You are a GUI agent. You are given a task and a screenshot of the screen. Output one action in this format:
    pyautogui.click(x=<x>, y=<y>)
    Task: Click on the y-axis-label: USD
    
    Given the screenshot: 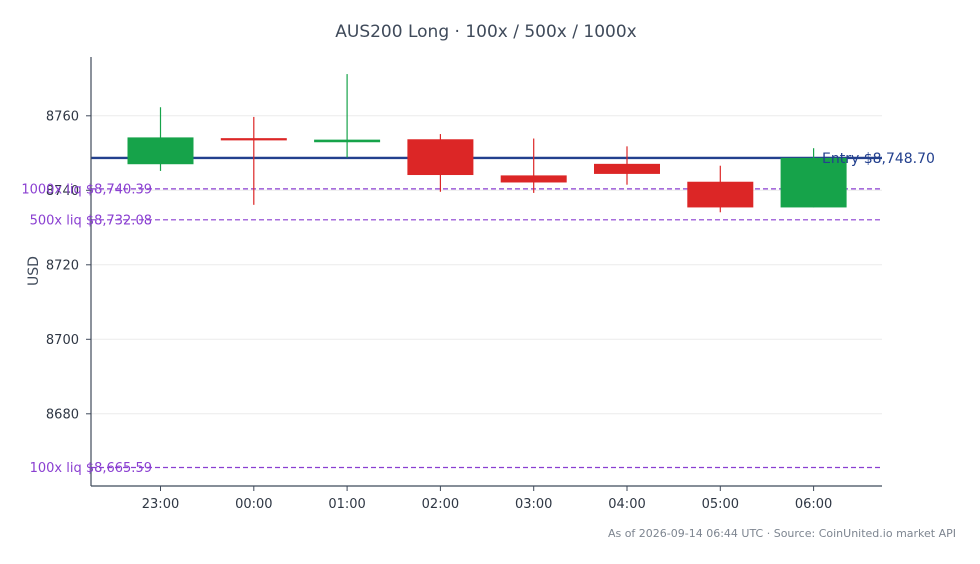 What is the action you would take?
    pyautogui.click(x=34, y=271)
    